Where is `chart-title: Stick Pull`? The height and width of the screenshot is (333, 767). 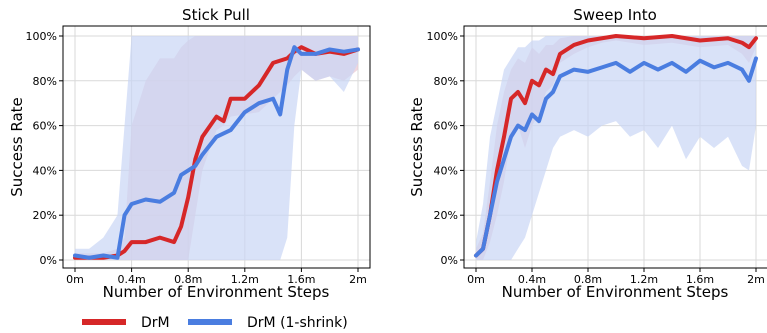
chart-title: Stick Pull is located at coordinates (216, 15).